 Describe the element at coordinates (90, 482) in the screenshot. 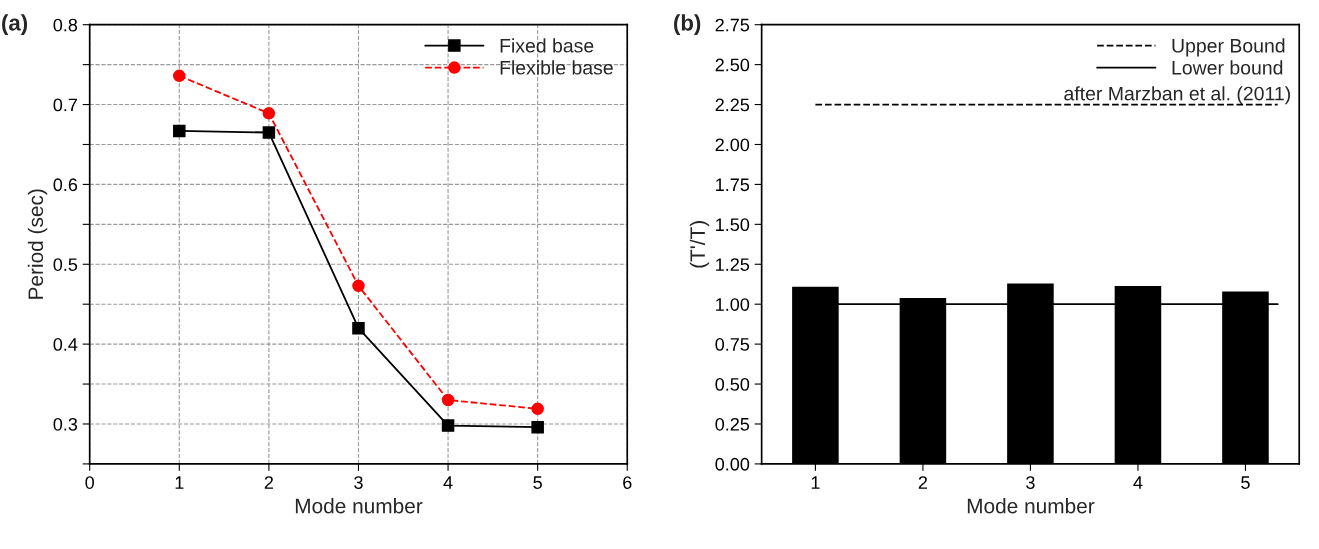

I see `x-tick-label: 0` at that location.